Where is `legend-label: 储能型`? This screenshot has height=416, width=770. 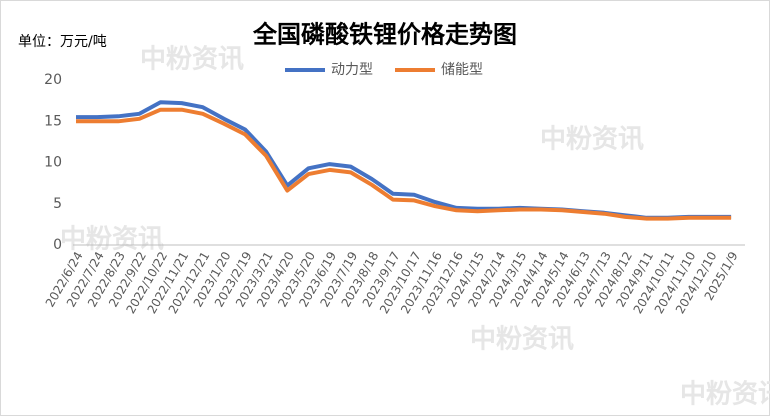
legend-label: 储能型 is located at coordinates (462, 70).